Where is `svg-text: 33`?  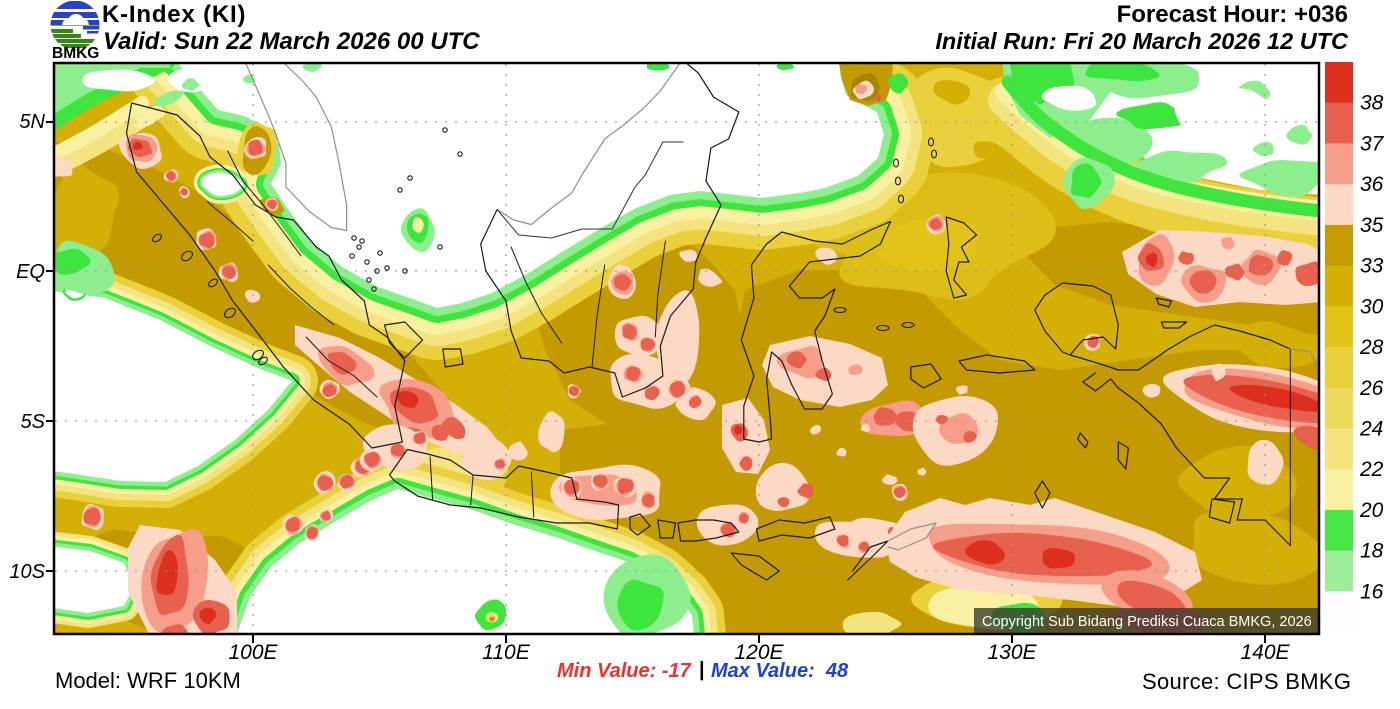
svg-text: 33 is located at coordinates (1372, 266).